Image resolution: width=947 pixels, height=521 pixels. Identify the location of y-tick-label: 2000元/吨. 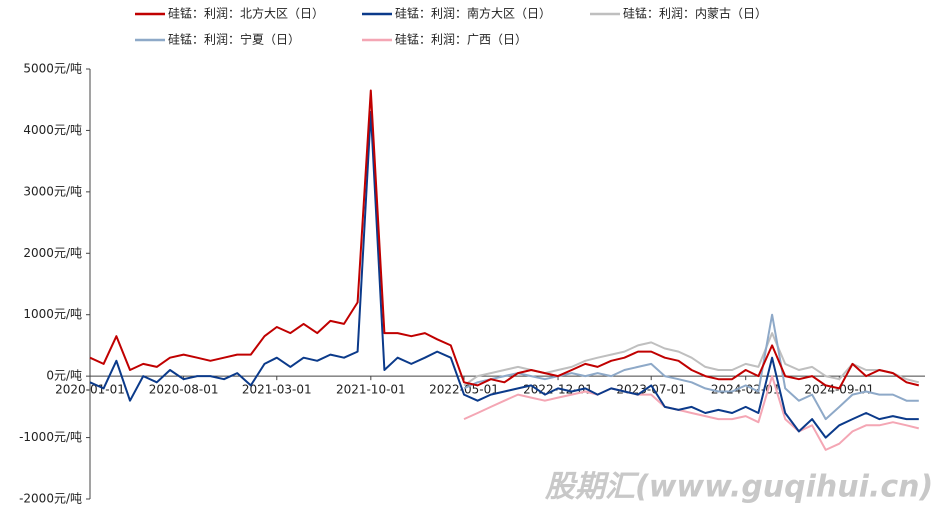
(52, 253).